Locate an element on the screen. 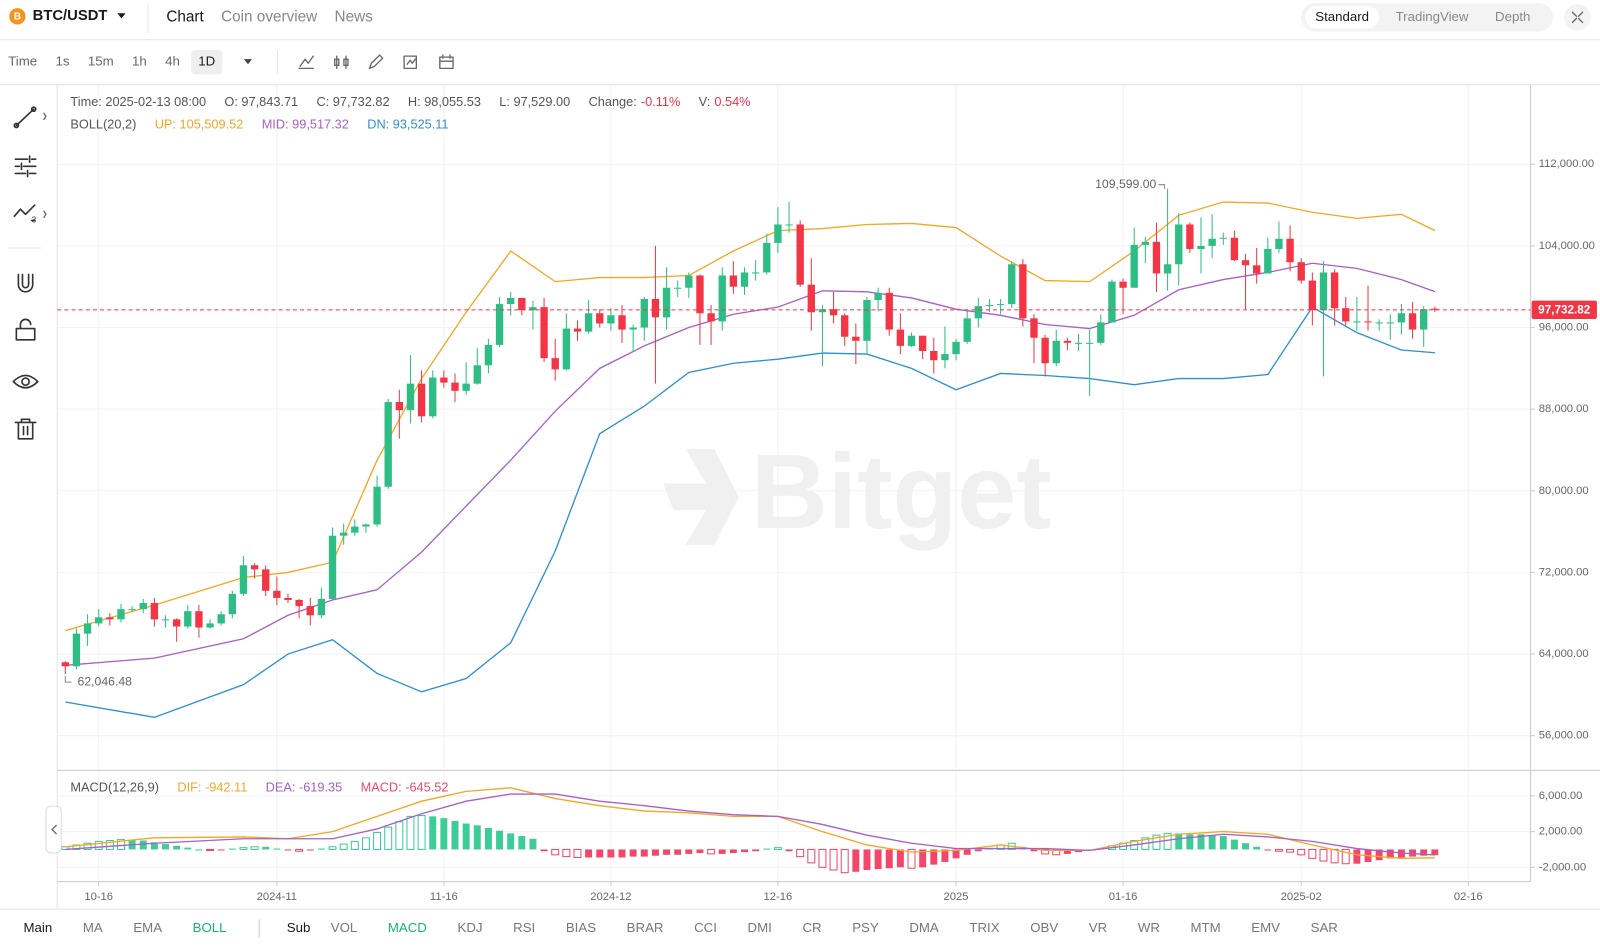  interval: 15m is located at coordinates (101, 61).